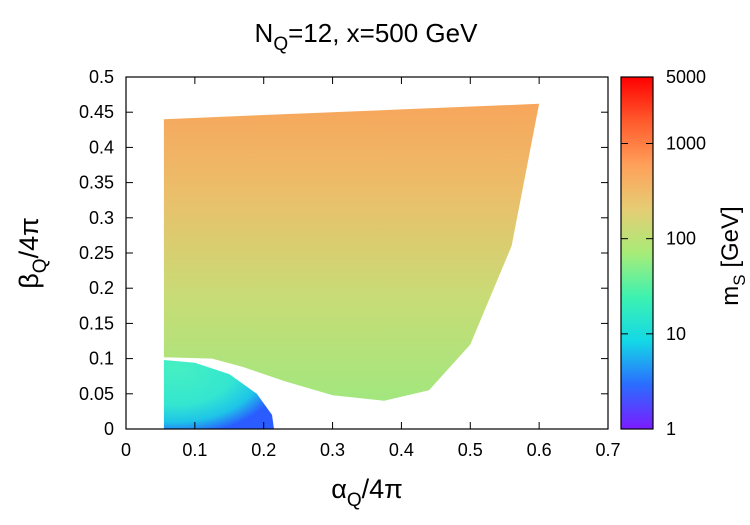 This screenshot has height=525, width=750. Describe the element at coordinates (29, 281) in the screenshot. I see `y-axis-label-main: β` at that location.